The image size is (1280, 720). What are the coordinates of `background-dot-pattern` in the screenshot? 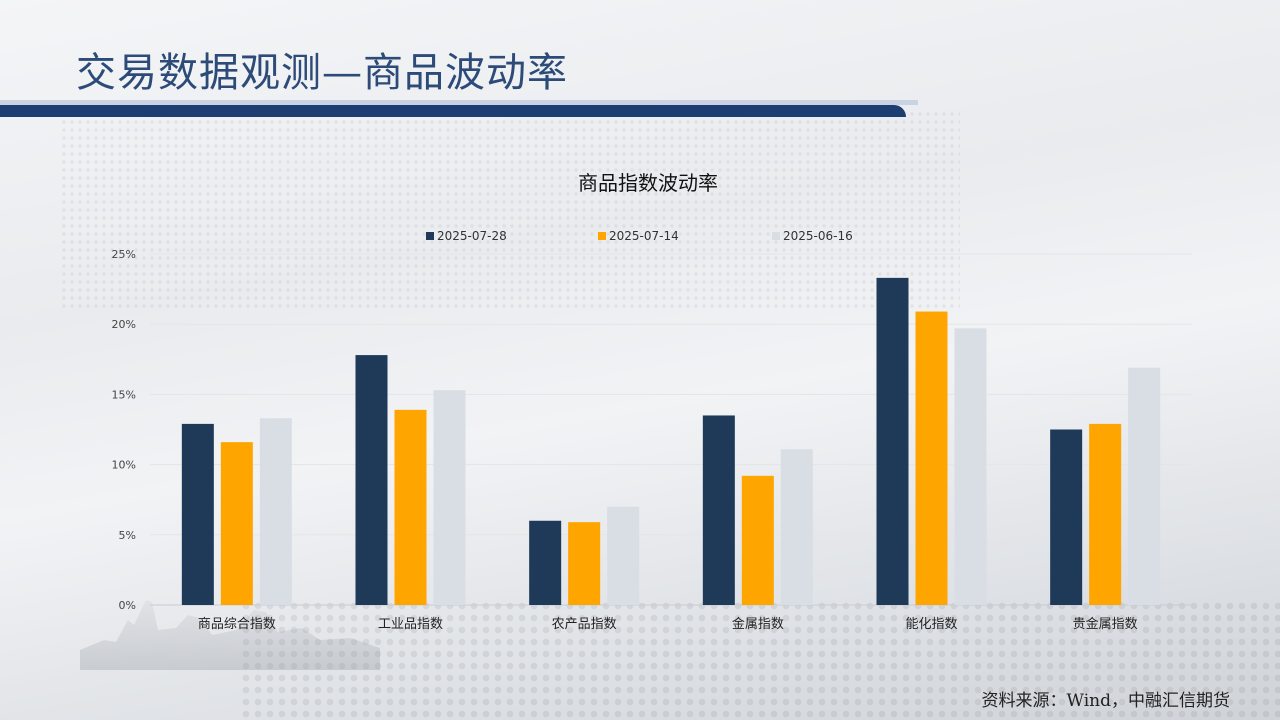 It's located at (760, 660).